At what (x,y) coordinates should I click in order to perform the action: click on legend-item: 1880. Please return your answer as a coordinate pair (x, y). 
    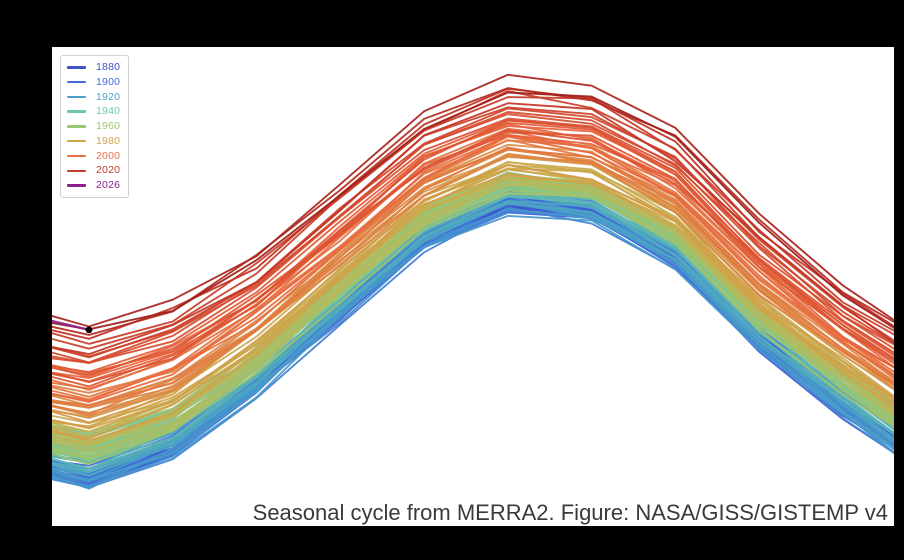
    Looking at the image, I should click on (97, 67).